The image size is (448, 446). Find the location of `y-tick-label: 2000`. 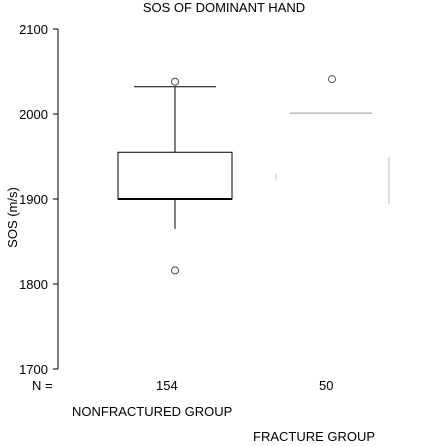

y-tick-label: 2000 is located at coordinates (33, 114).